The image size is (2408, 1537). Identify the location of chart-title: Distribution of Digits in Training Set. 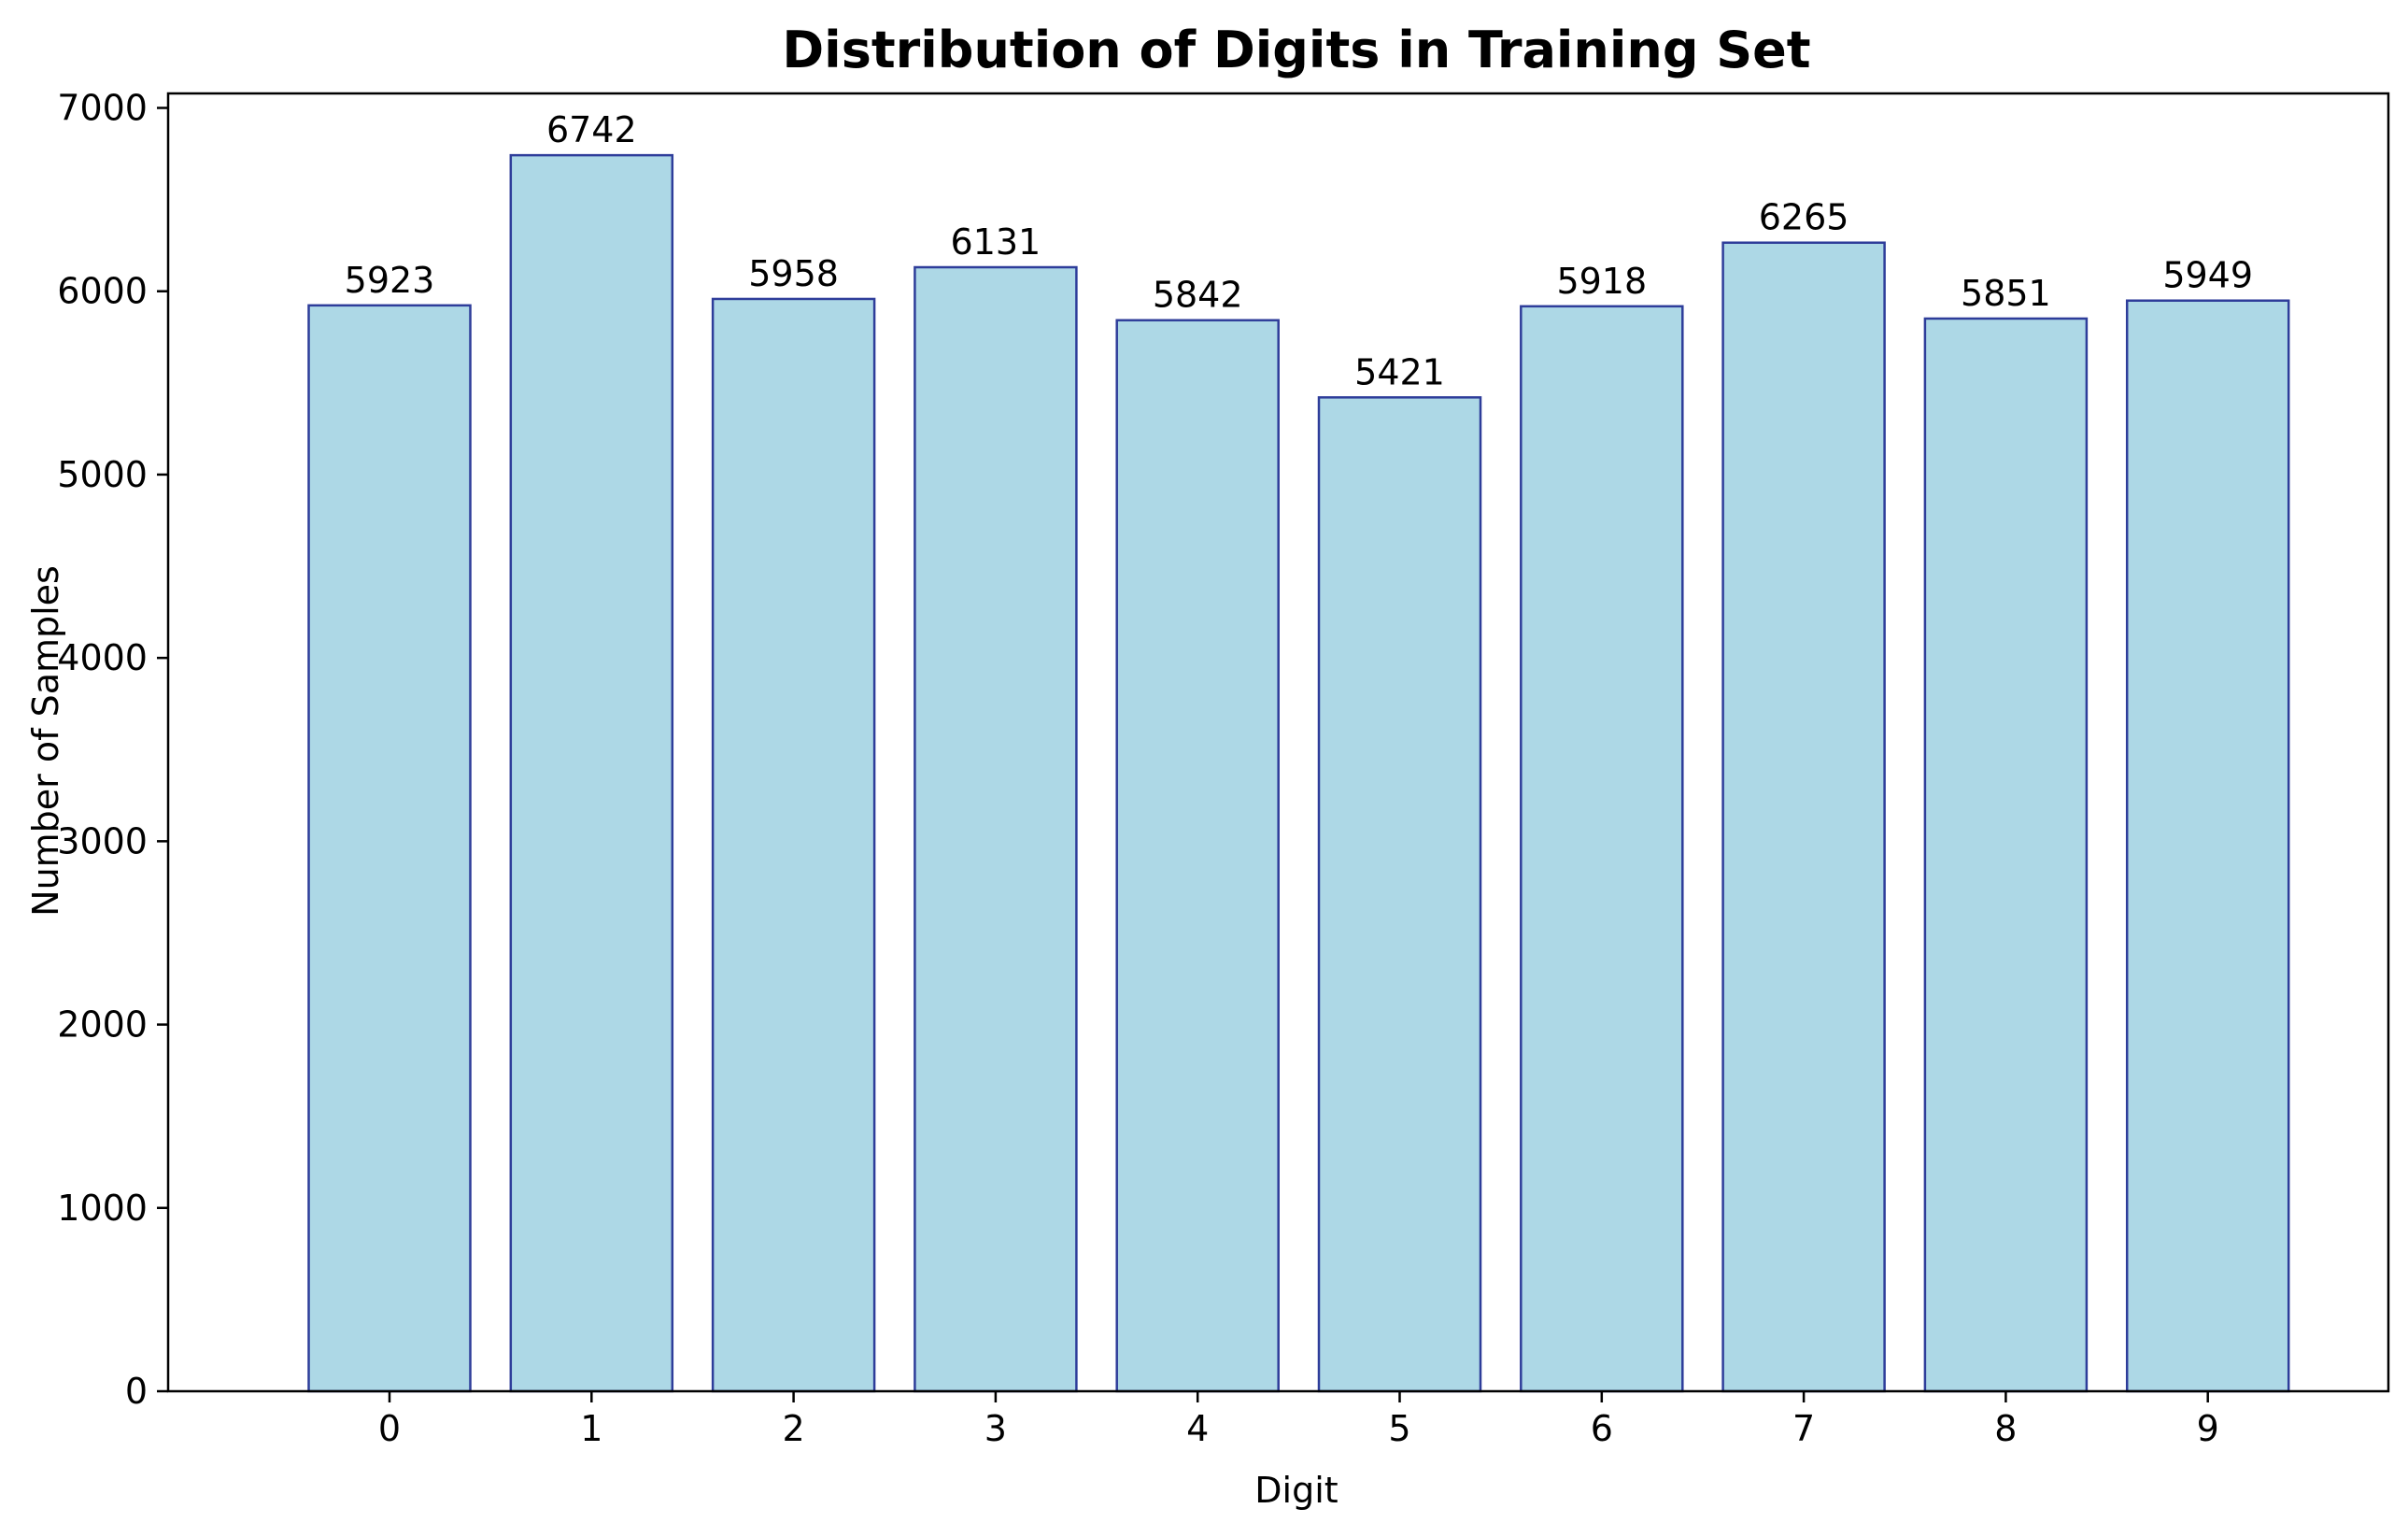
(1296, 50).